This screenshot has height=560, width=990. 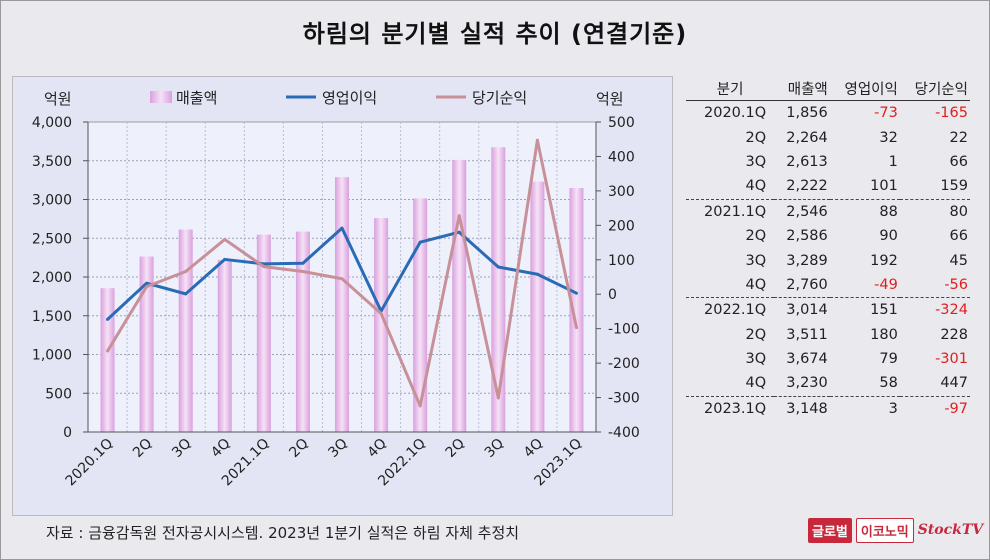 I want to click on table-header-row: 분기 매출액 영업이익 당기순익, so click(x=828, y=88).